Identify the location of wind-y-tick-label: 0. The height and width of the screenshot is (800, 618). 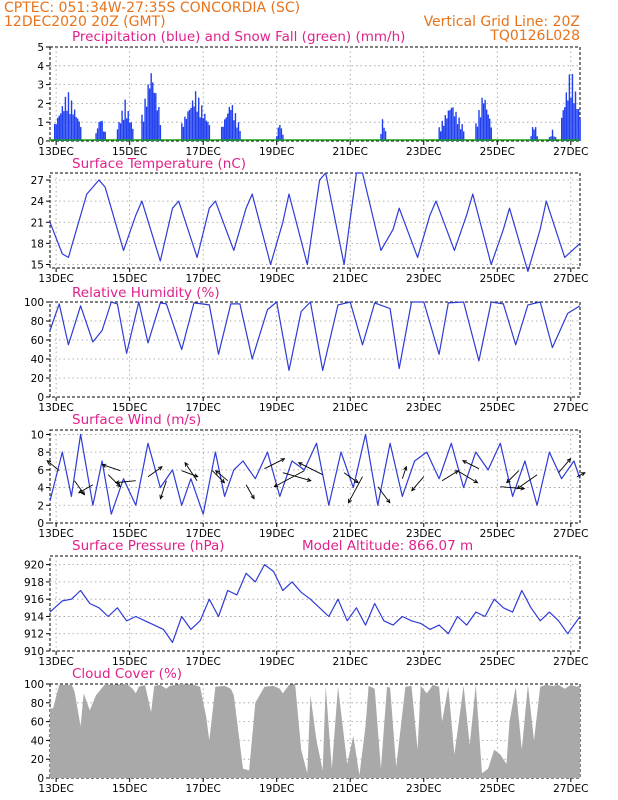
(40, 524).